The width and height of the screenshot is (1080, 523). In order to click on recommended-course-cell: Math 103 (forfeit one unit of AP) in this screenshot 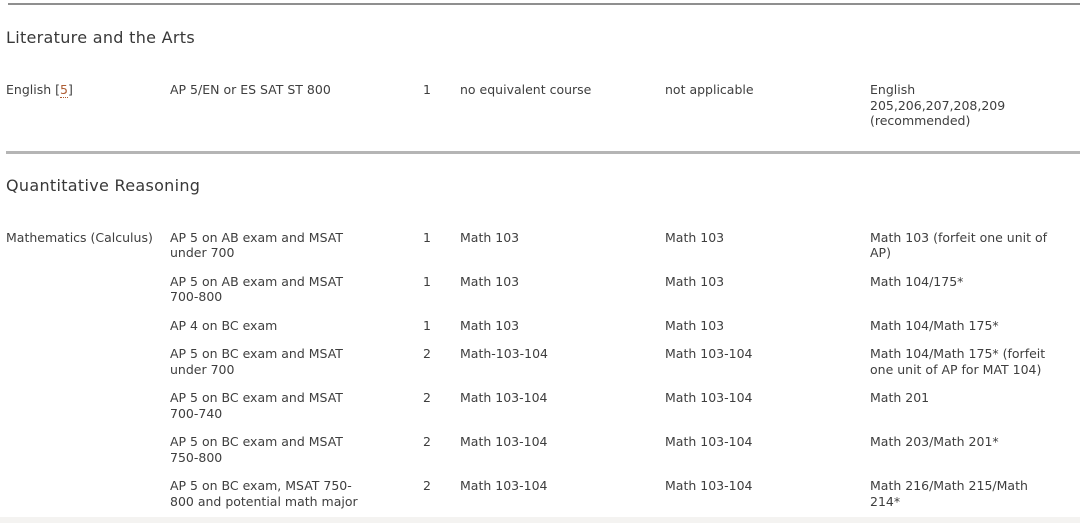, I will do `click(959, 245)`.